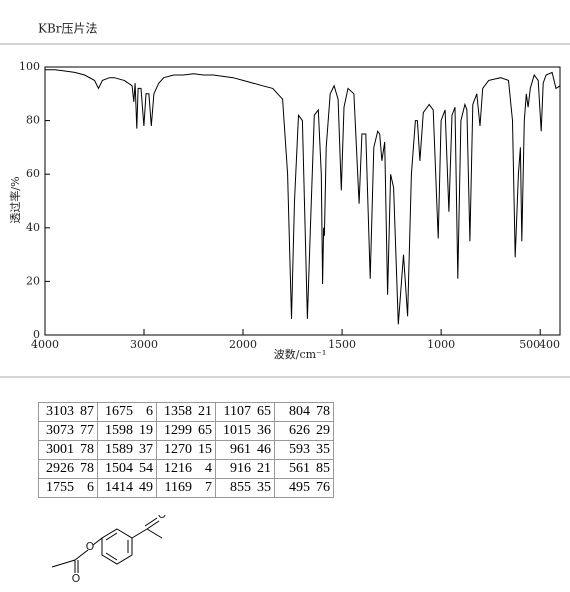  I want to click on table-cell: 2926 78, so click(68, 469).